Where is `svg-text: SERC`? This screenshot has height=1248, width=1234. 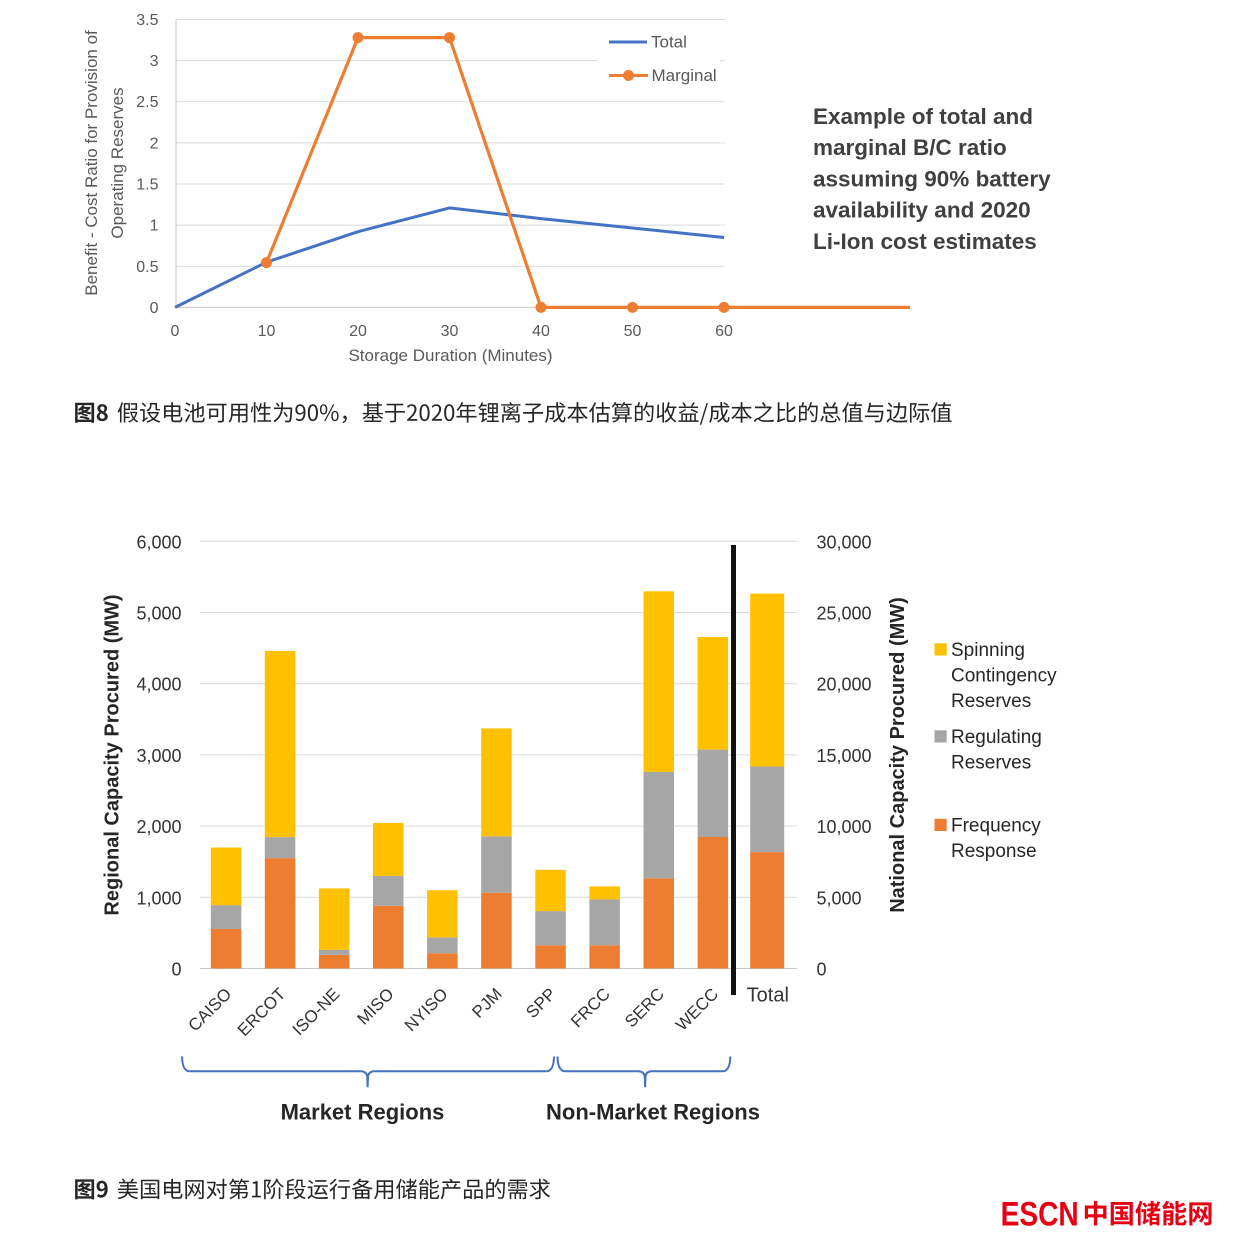 svg-text: SERC is located at coordinates (644, 1007).